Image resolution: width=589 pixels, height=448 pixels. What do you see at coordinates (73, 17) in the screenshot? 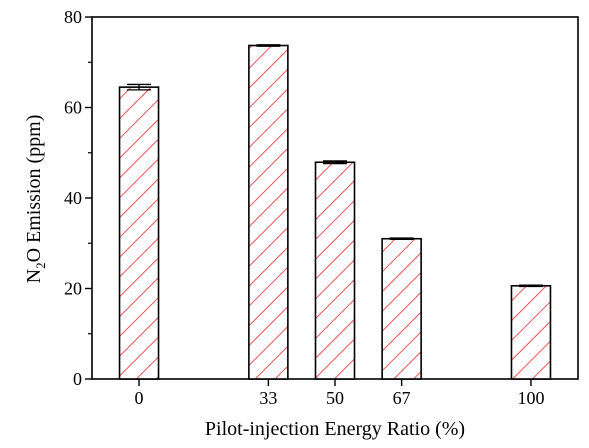
I see `y-tick-label-80: 80` at bounding box center [73, 17].